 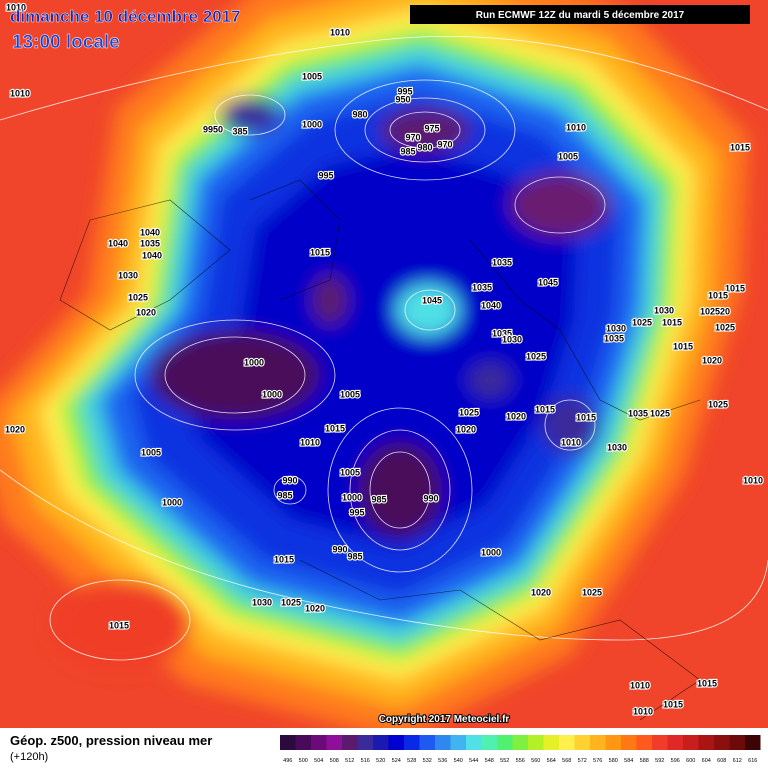 What do you see at coordinates (548, 282) in the screenshot?
I see `isobar-label: 1045` at bounding box center [548, 282].